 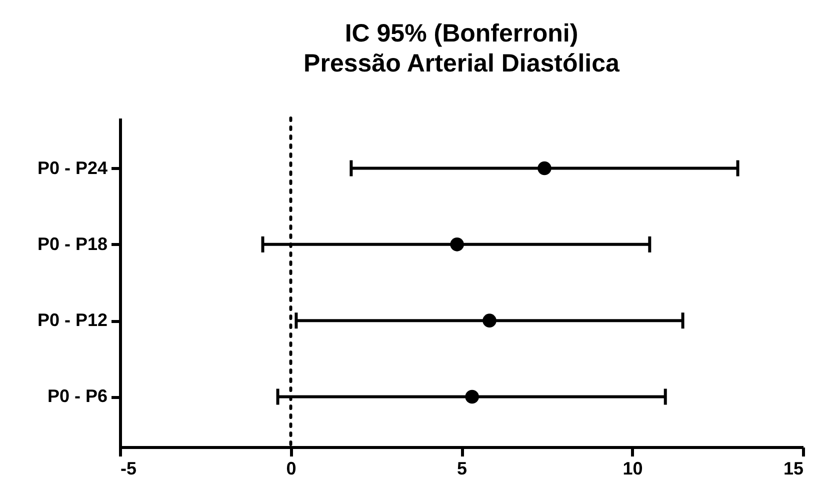 What do you see at coordinates (77, 396) in the screenshot?
I see `y-tick-label: P0 - P6` at bounding box center [77, 396].